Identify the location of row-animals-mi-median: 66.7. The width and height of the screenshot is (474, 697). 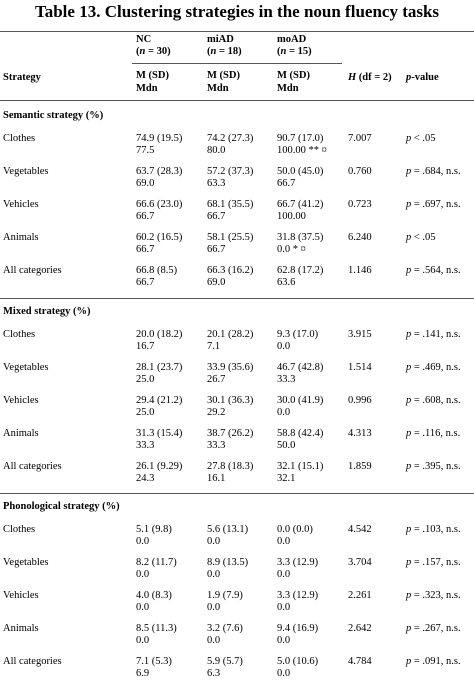
(216, 249).